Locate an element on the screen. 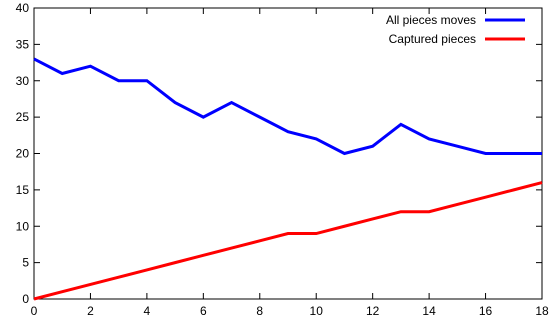  y-tick-label: 20 is located at coordinates (23, 154).